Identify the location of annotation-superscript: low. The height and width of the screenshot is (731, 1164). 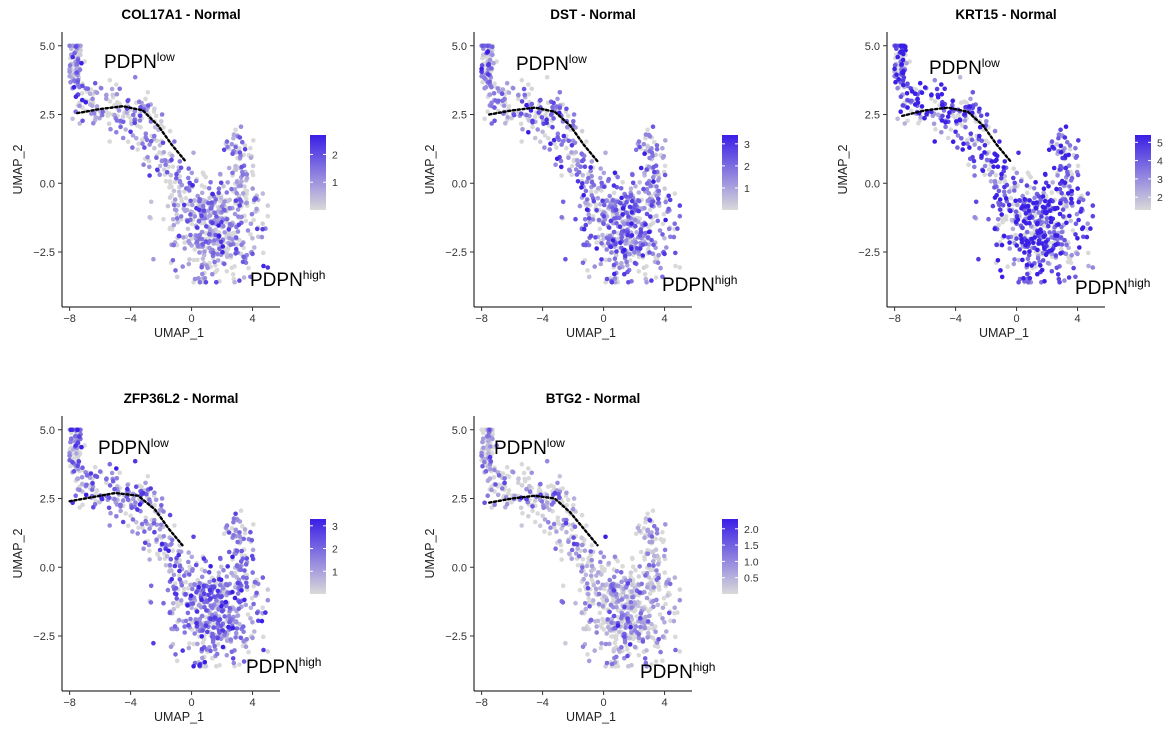
(160, 443).